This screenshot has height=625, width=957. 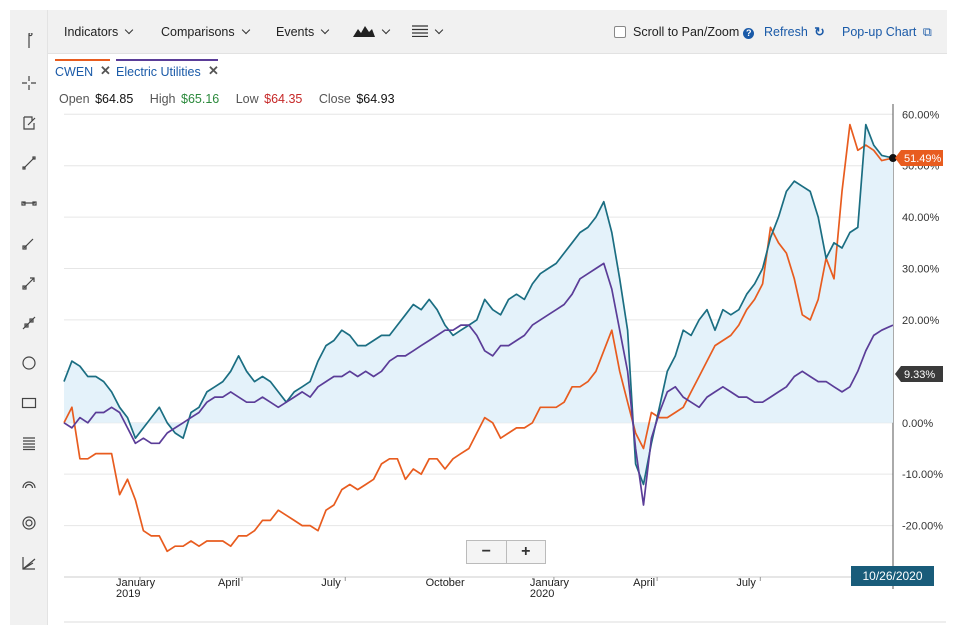 I want to click on help-icon: ?, so click(x=749, y=33).